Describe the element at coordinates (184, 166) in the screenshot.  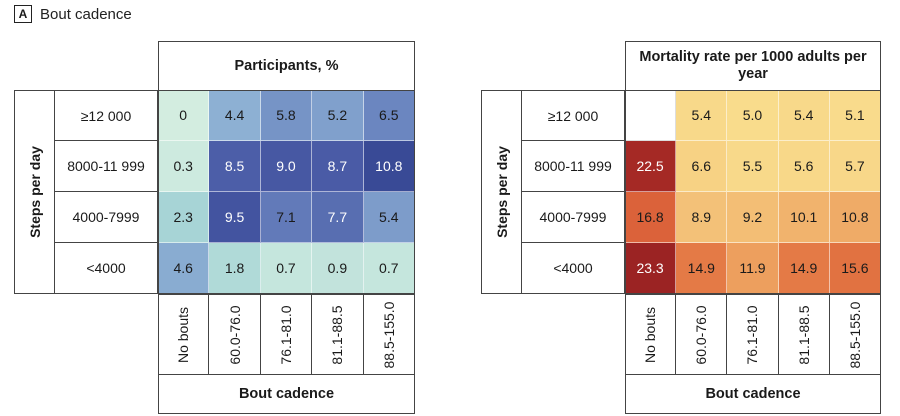
I see `heatmap-cell: 0.3` at that location.